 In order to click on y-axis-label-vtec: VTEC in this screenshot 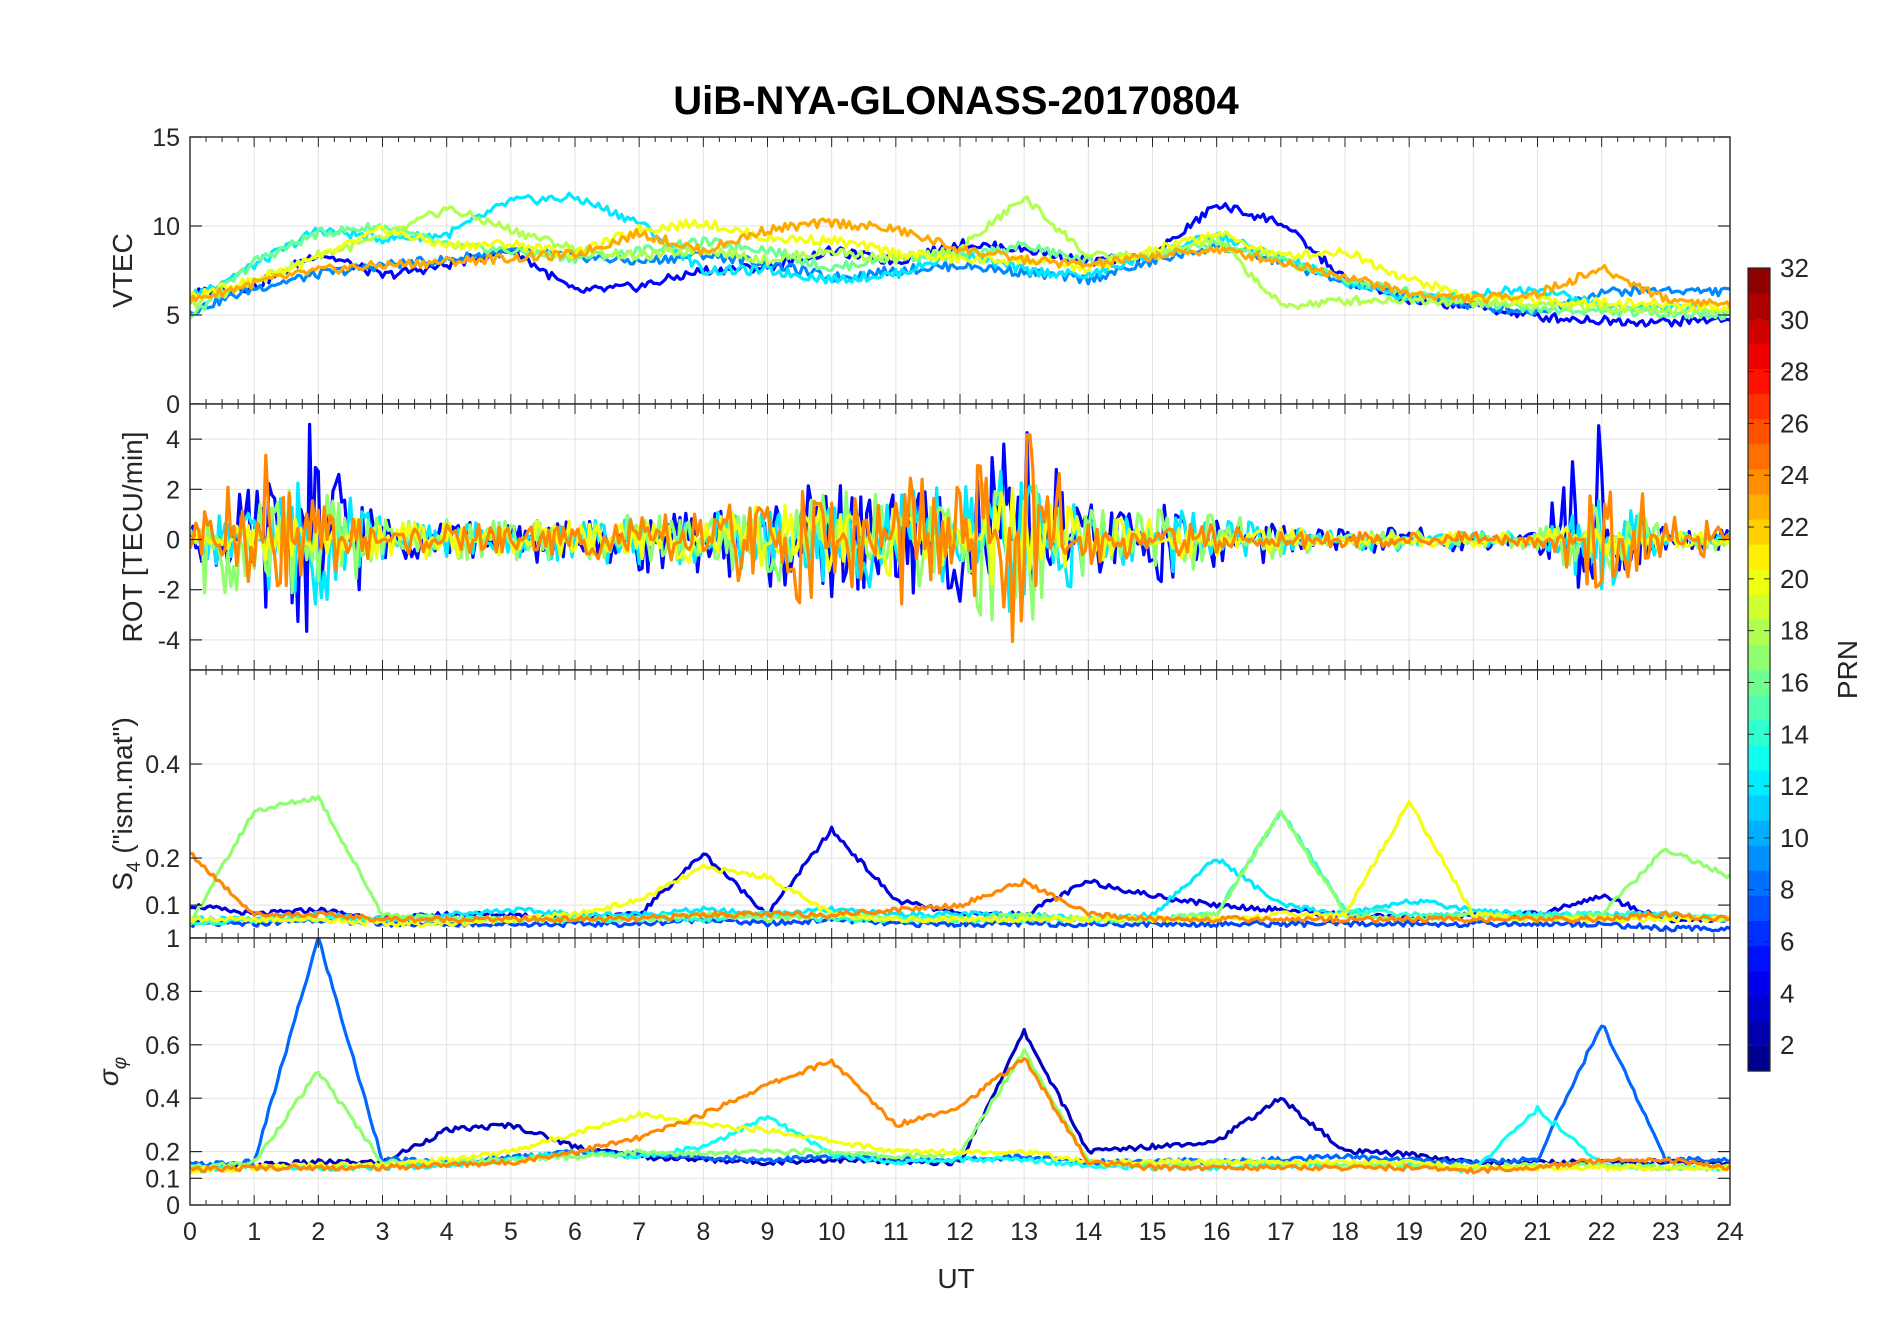, I will do `click(122, 270)`.